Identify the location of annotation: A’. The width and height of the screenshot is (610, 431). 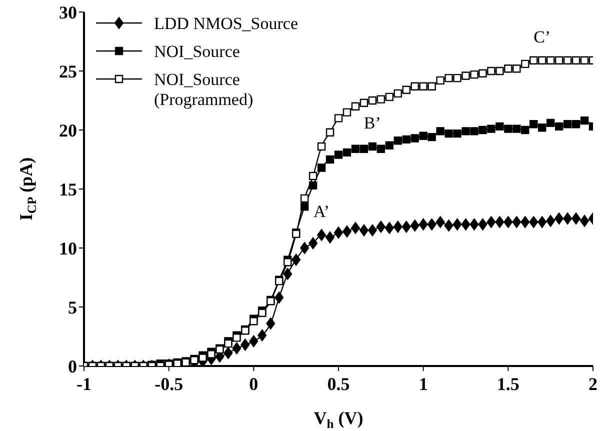
(322, 212).